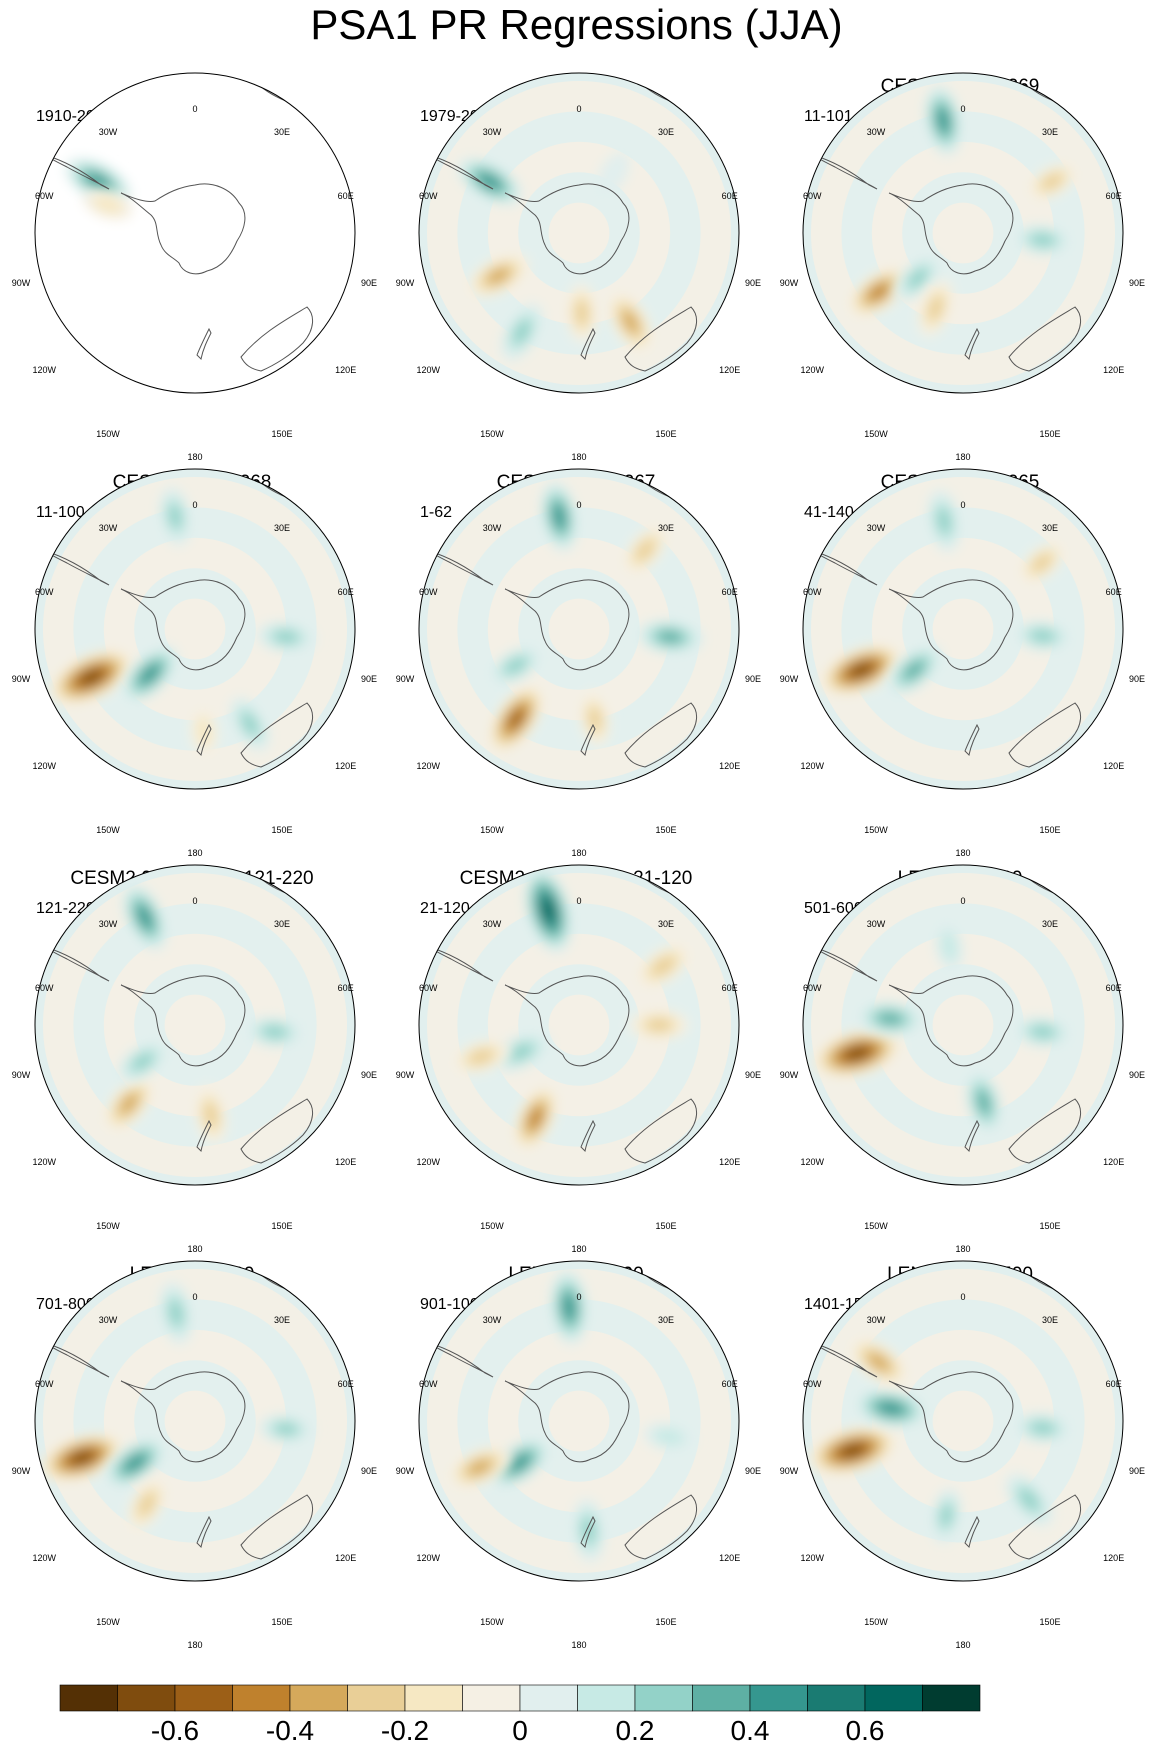  What do you see at coordinates (405, 1075) in the screenshot?
I see `longitude-label: 90W` at bounding box center [405, 1075].